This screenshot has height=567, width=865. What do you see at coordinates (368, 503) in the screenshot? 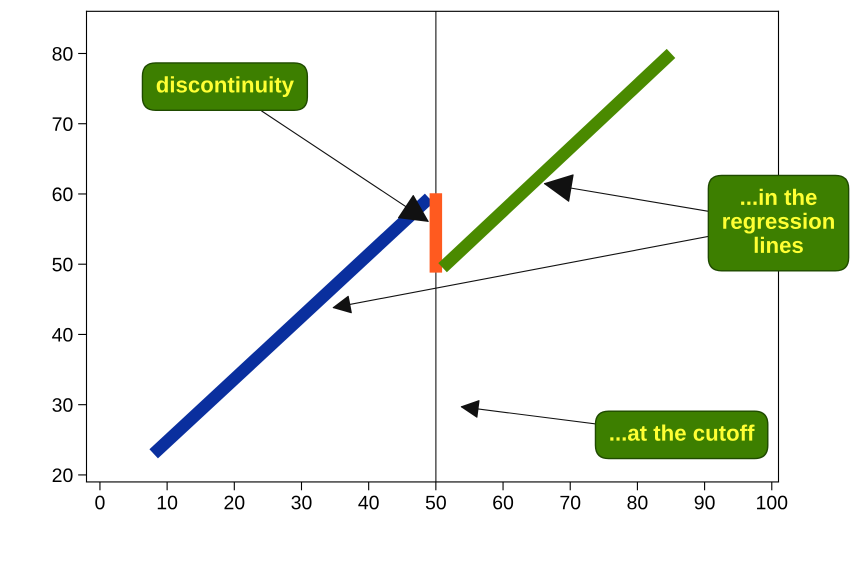
I see `x-tick-label: 40` at bounding box center [368, 503].